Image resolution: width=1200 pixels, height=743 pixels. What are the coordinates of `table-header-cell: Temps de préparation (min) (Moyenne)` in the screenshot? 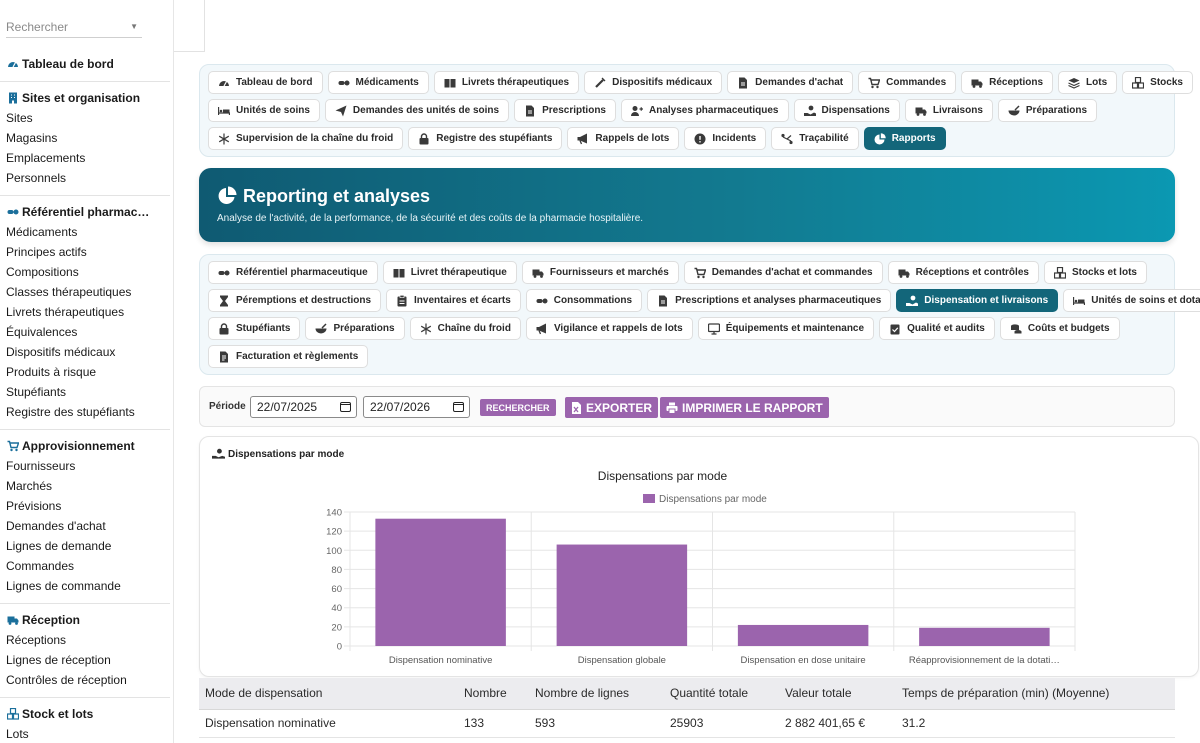 It's located at (1035, 694).